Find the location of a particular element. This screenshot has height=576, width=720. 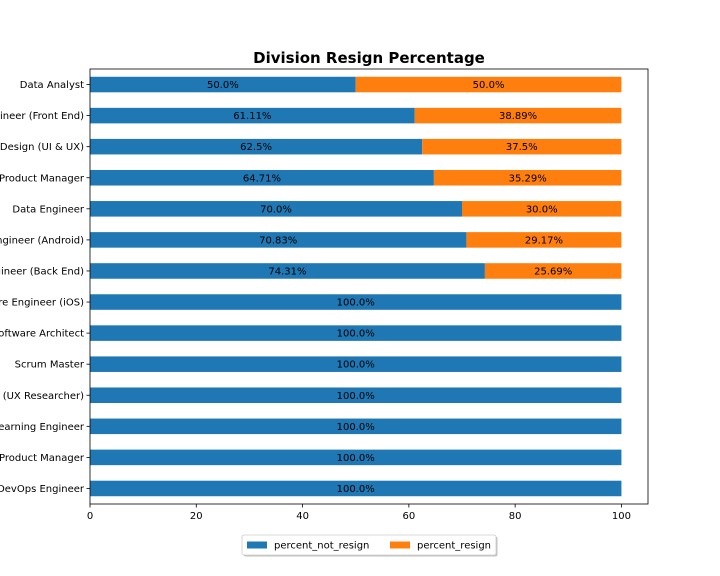

legend-box is located at coordinates (369, 545).